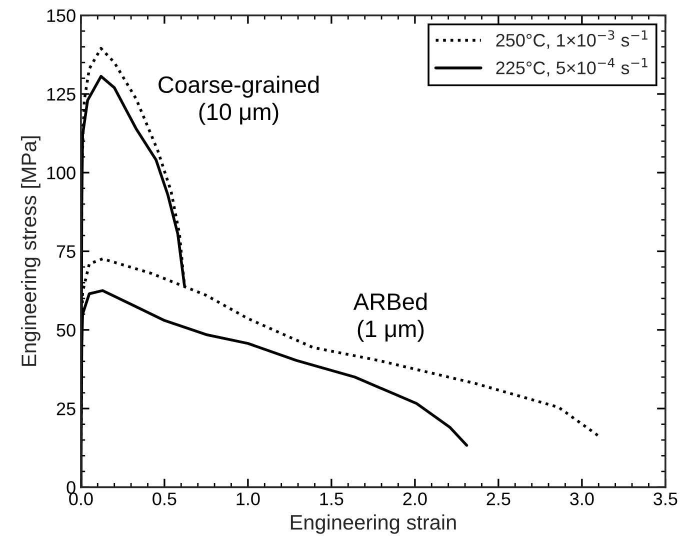 The width and height of the screenshot is (686, 548). I want to click on x-tick-label: 3.5, so click(666, 499).